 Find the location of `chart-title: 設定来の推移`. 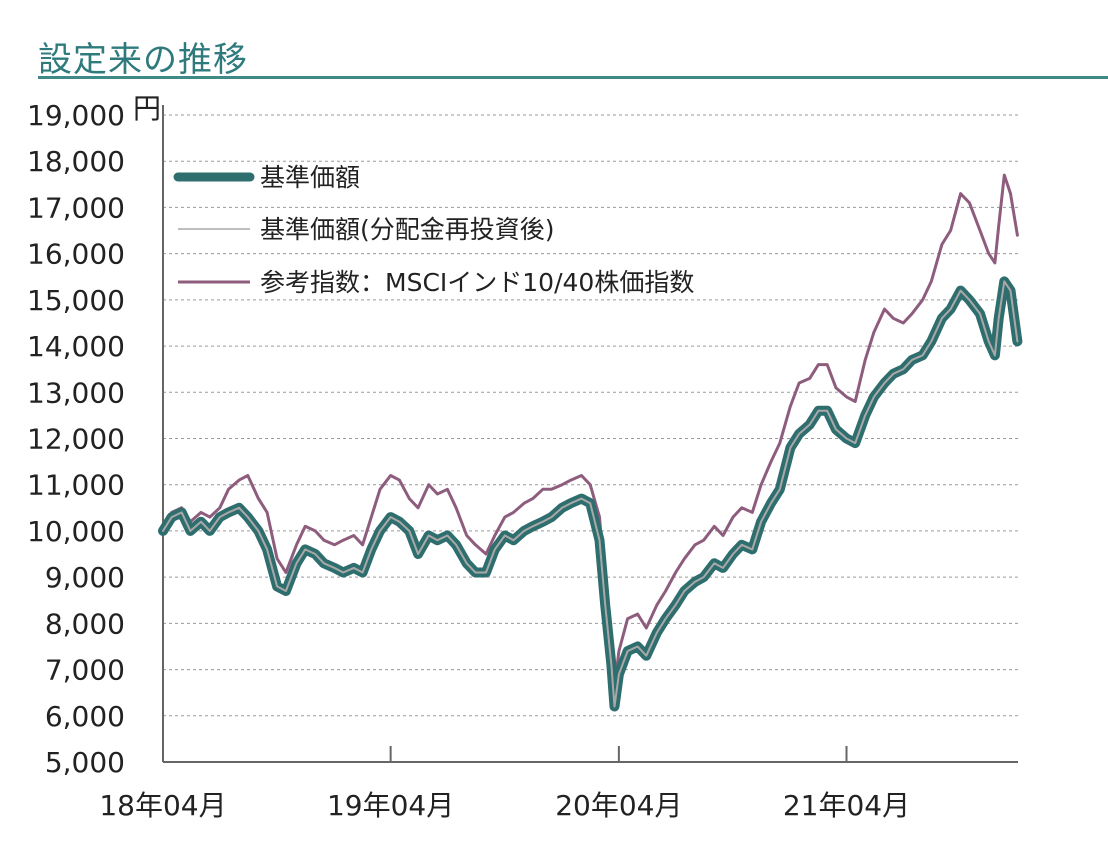

chart-title: 設定来の推移 is located at coordinates (143, 60).